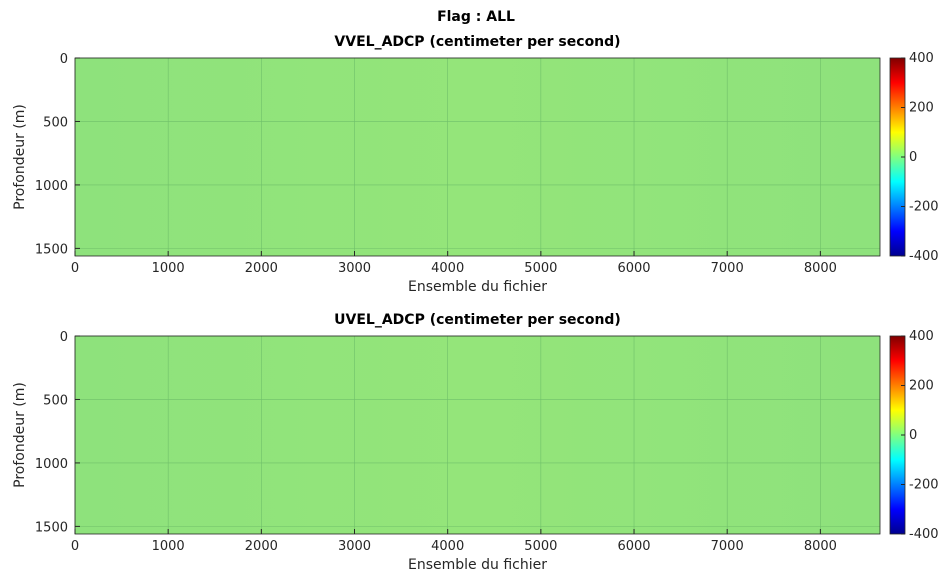  What do you see at coordinates (477, 320) in the screenshot?
I see `panel-title: UVEL_ADCP (centimeter per second)` at bounding box center [477, 320].